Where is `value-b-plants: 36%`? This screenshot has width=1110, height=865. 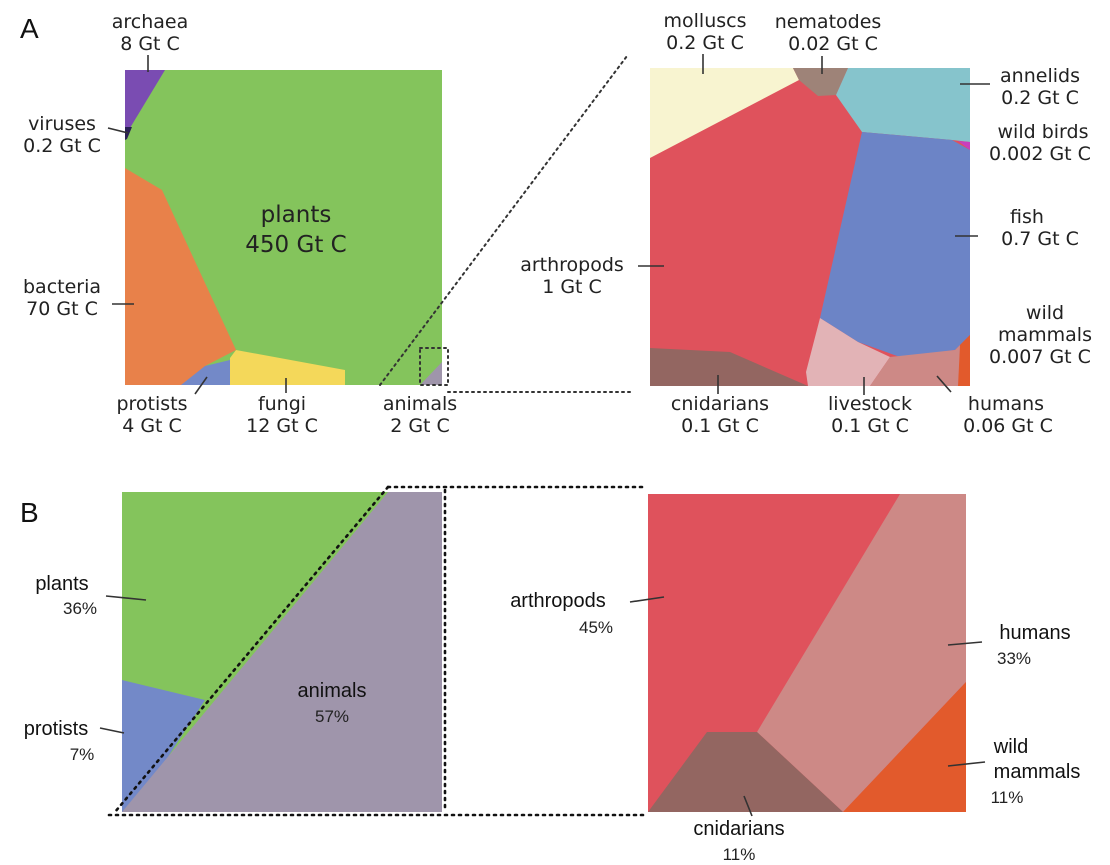
value-b-plants: 36% is located at coordinates (80, 608).